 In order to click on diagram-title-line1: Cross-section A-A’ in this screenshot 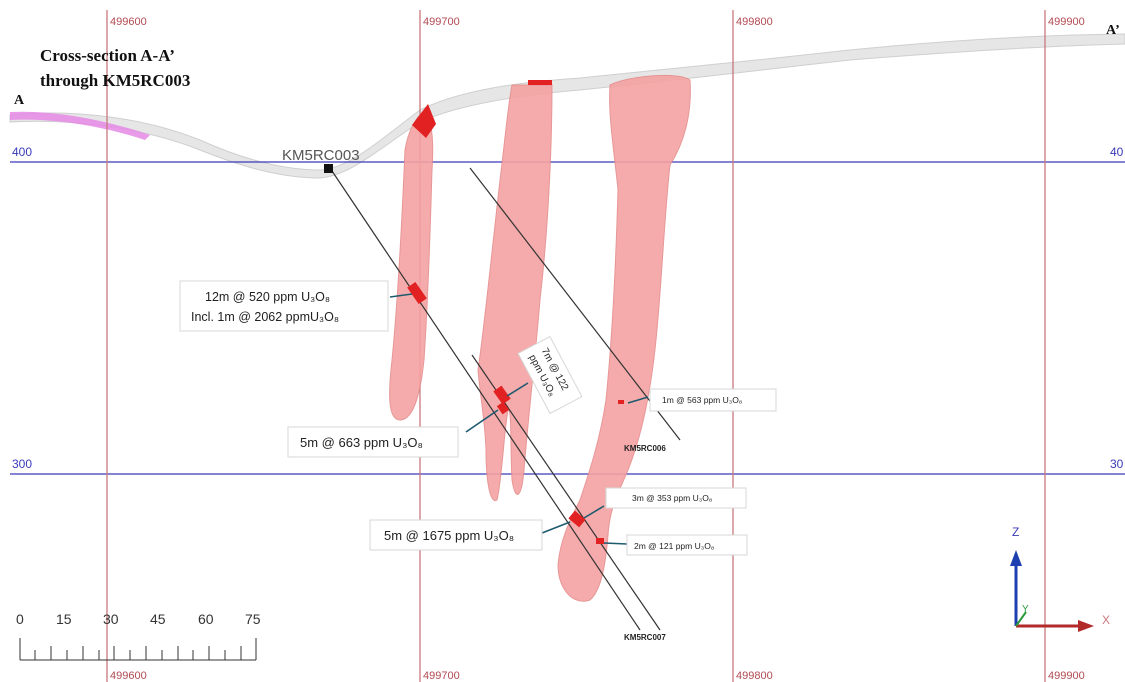, I will do `click(107, 55)`.